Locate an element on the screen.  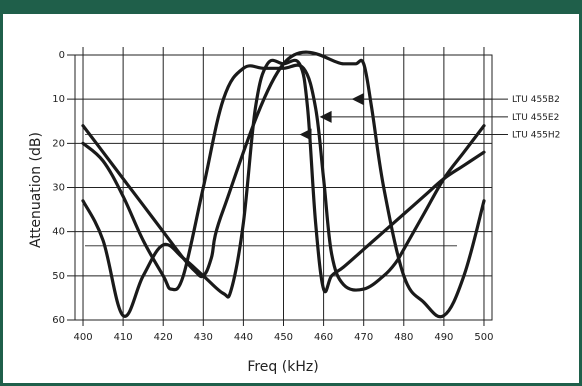
y-axis-label: Attenuation (dB) is located at coordinates (36, 190).